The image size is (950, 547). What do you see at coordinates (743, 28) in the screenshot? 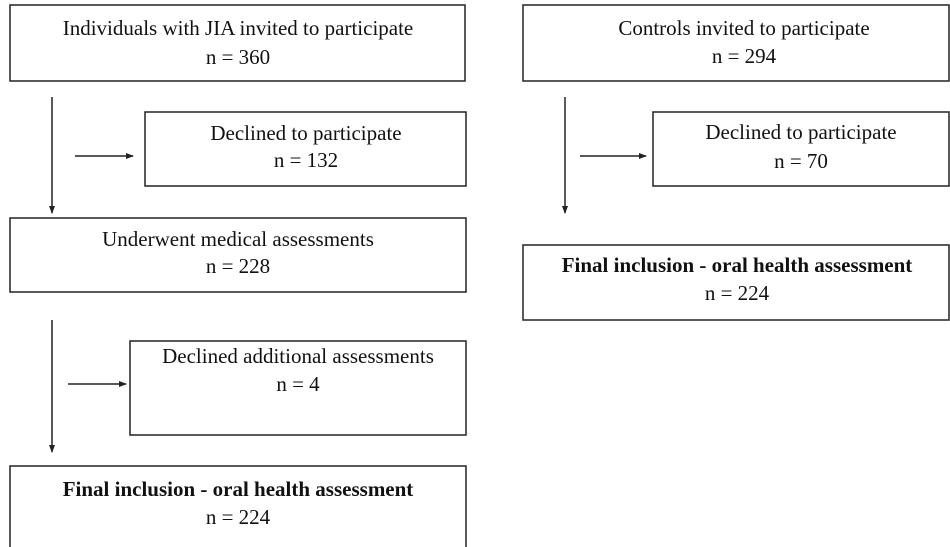
I see `node-label: Controls invited to participate` at bounding box center [743, 28].